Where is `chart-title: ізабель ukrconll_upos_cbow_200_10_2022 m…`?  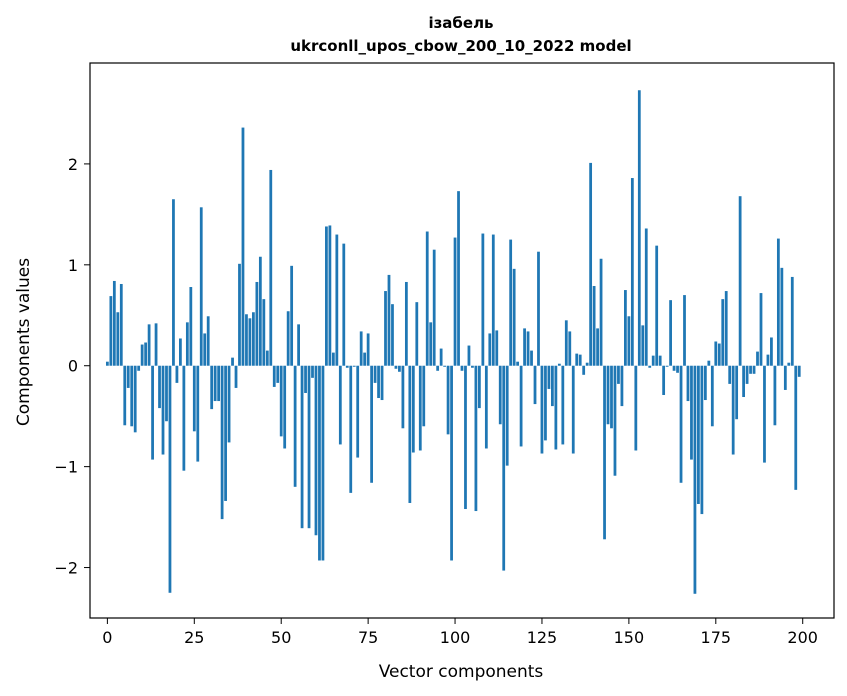
chart-title: ізабель ukrconll_upos_cbow_200_10_2022 m… is located at coordinates (460, 34).